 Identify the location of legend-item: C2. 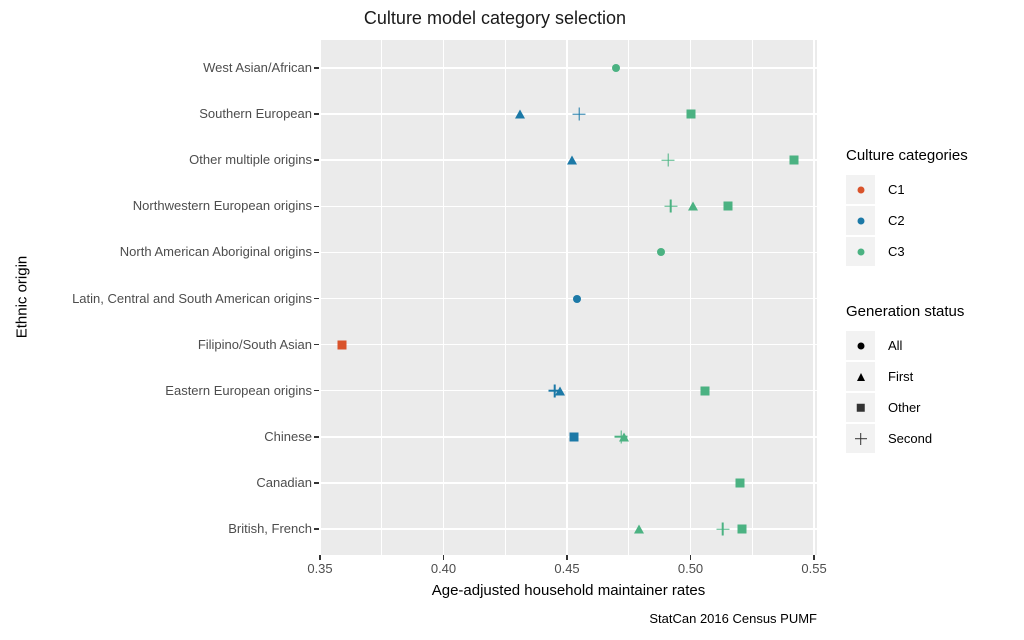
(933, 220).